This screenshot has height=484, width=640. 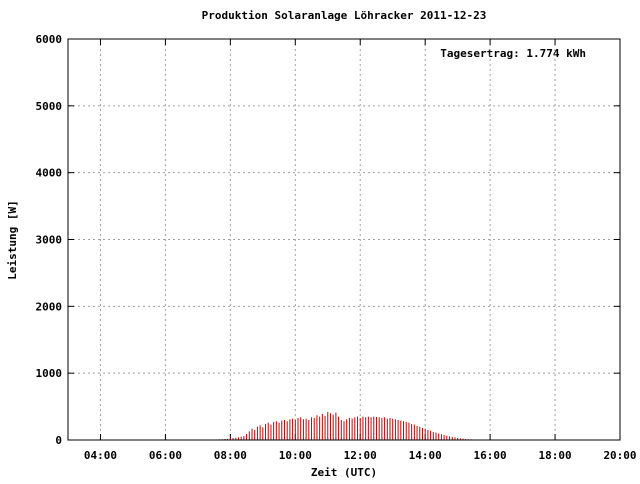 What do you see at coordinates (49, 373) in the screenshot?
I see `y-tick-label: 1000` at bounding box center [49, 373].